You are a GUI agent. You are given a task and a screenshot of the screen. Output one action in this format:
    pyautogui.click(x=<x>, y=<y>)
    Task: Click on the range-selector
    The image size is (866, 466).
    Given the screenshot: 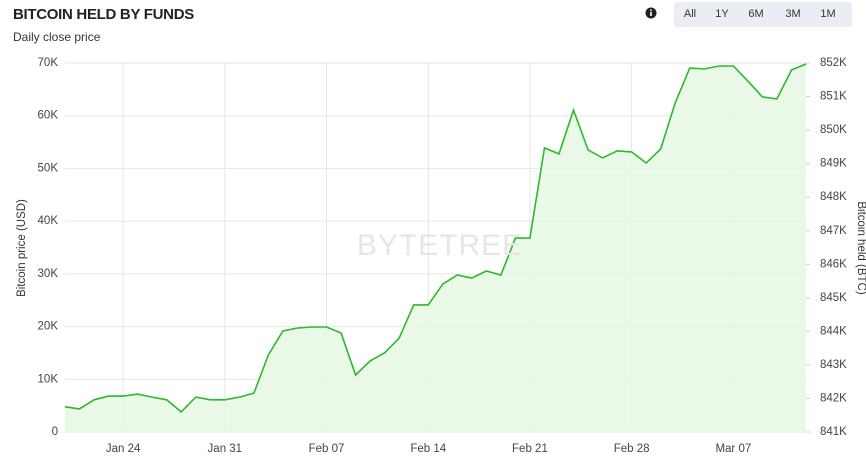 What is the action you would take?
    pyautogui.click(x=763, y=14)
    